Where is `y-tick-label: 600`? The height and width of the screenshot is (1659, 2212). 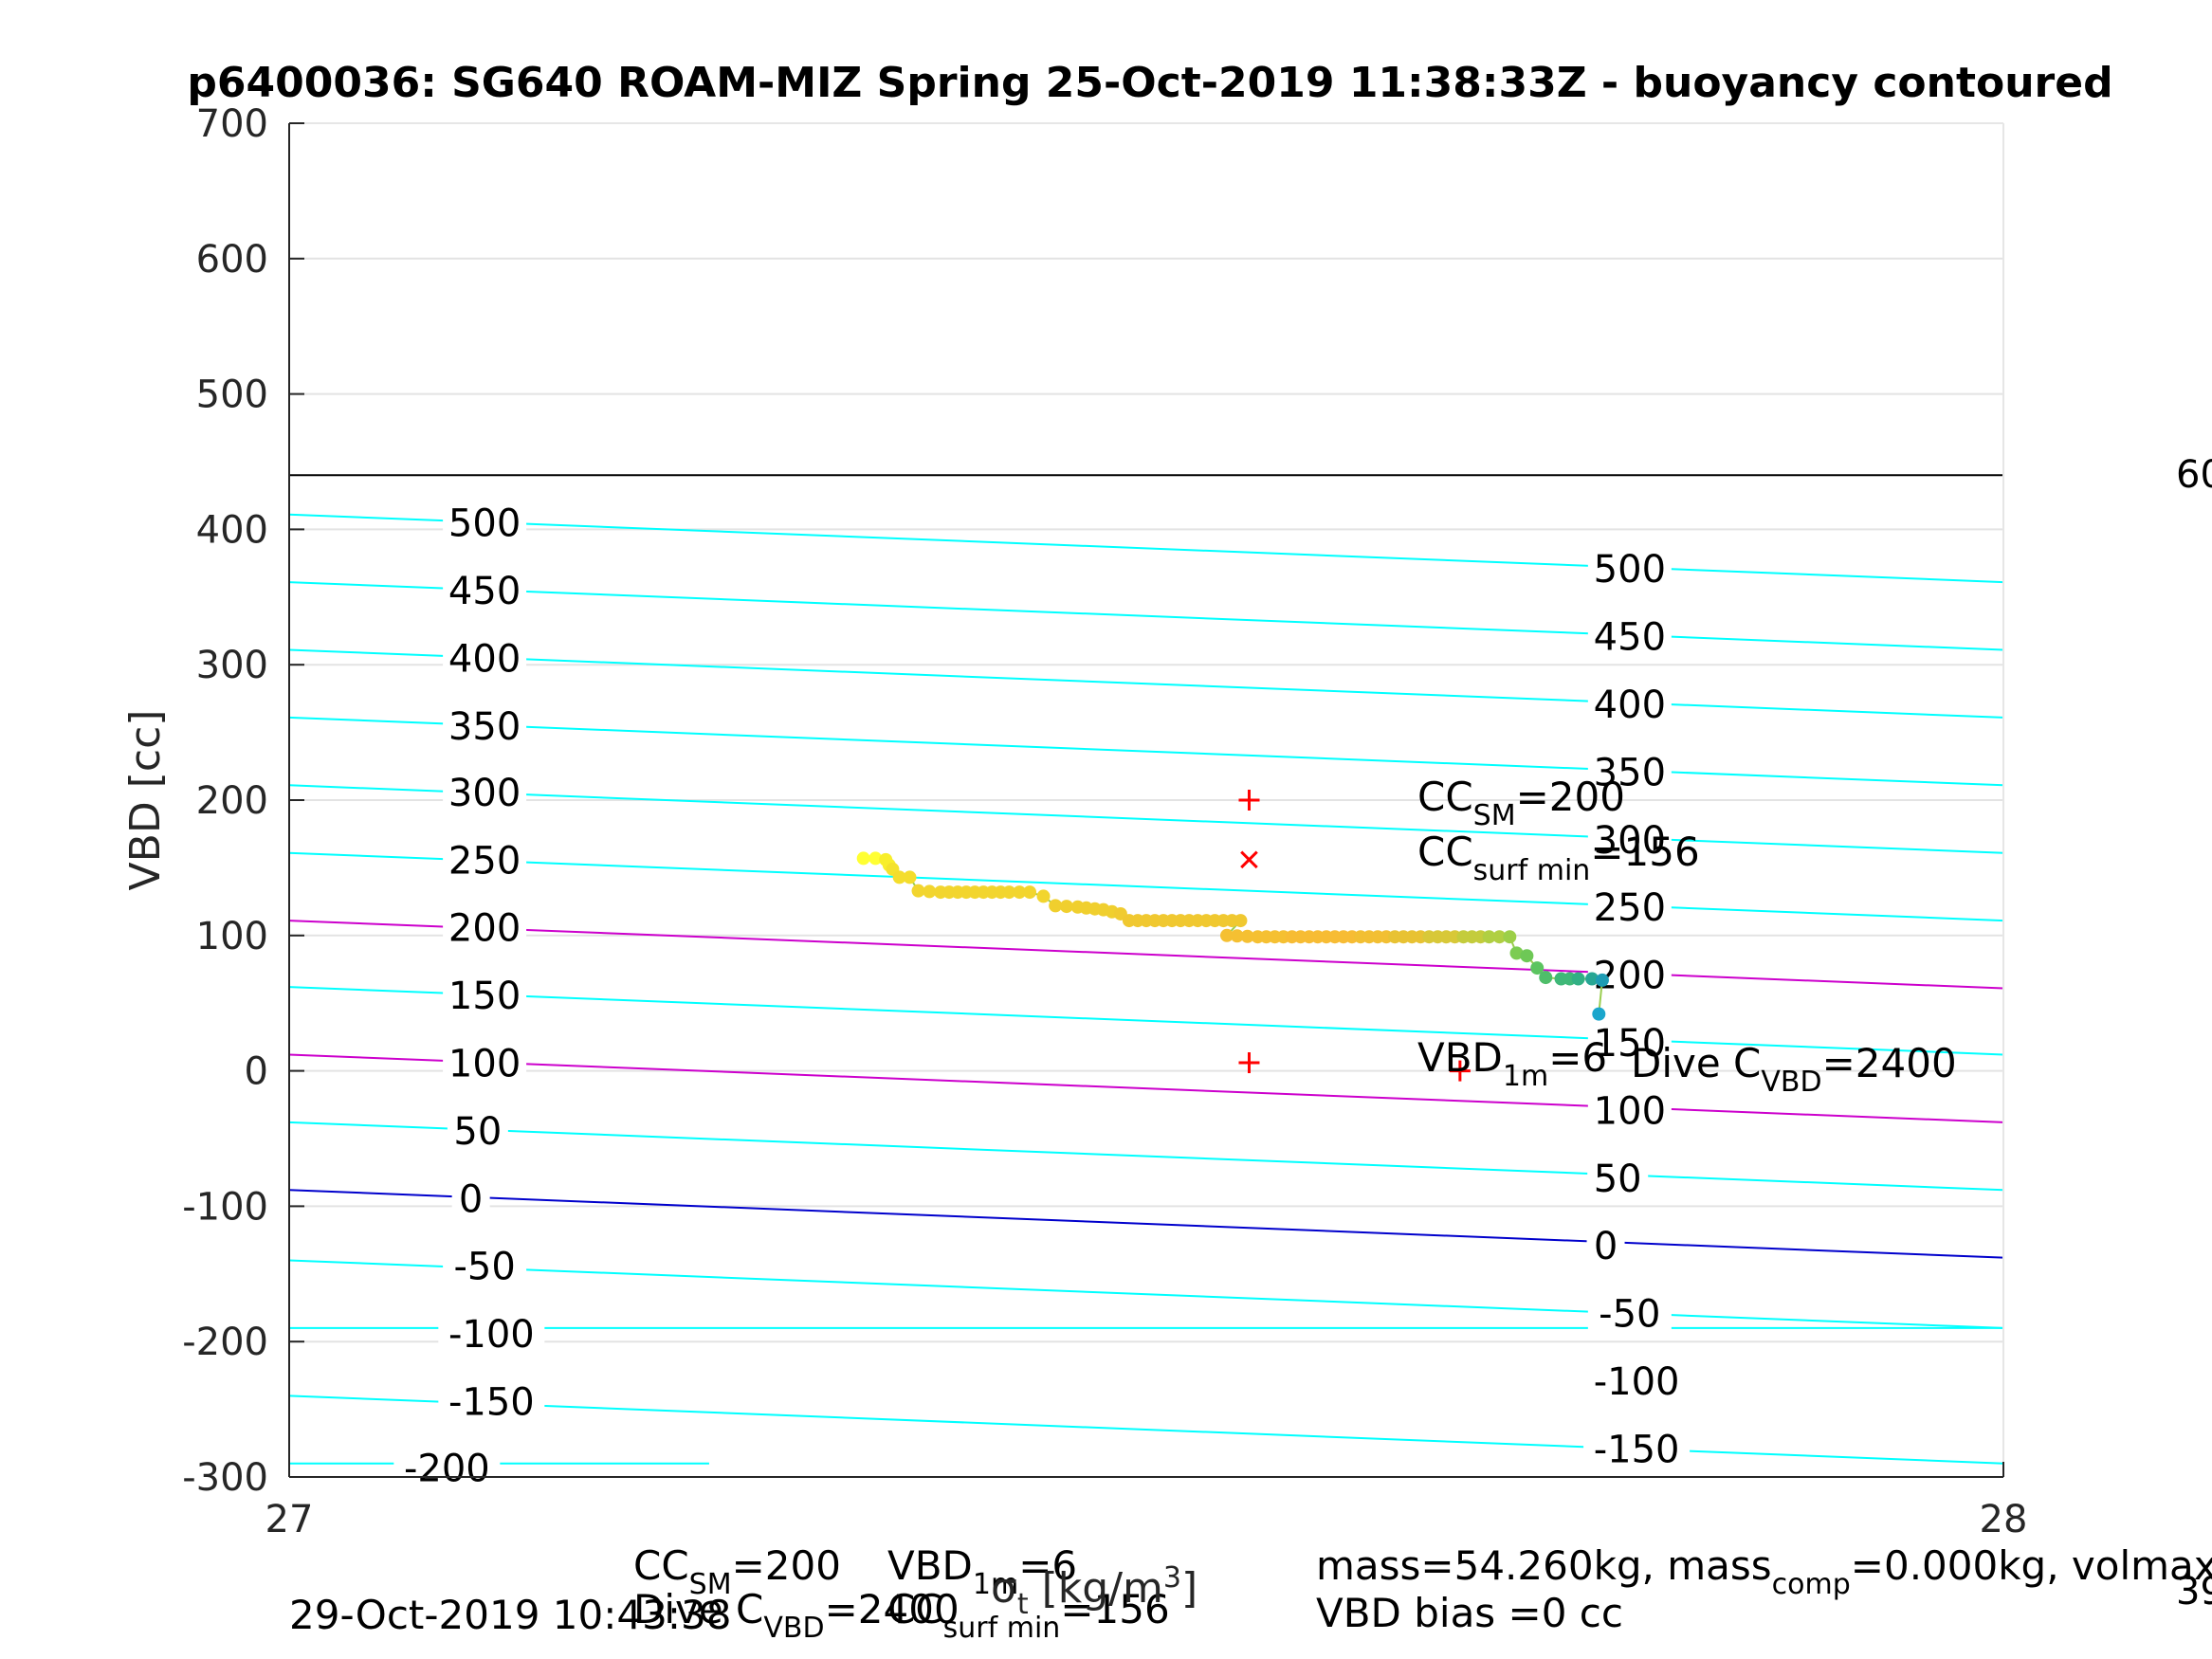
y-tick-label: 600 is located at coordinates (232, 260).